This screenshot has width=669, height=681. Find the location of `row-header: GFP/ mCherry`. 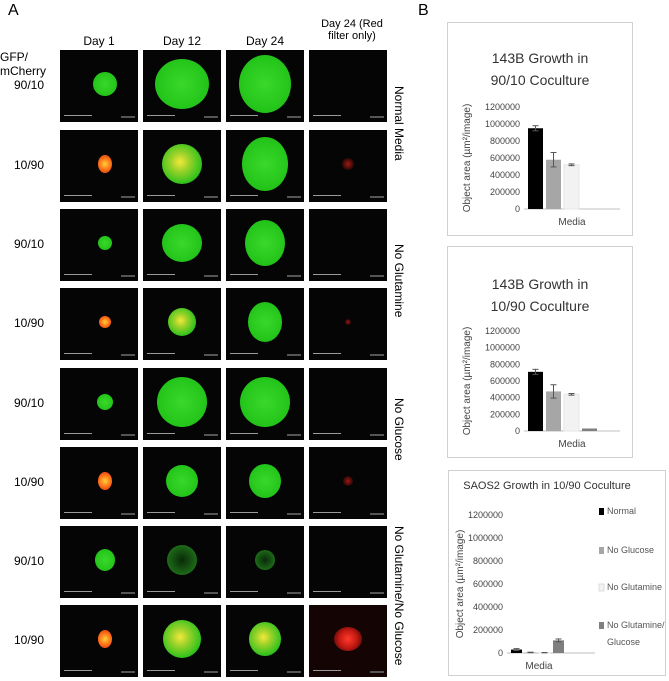

row-header: GFP/ mCherry is located at coordinates (23, 64).